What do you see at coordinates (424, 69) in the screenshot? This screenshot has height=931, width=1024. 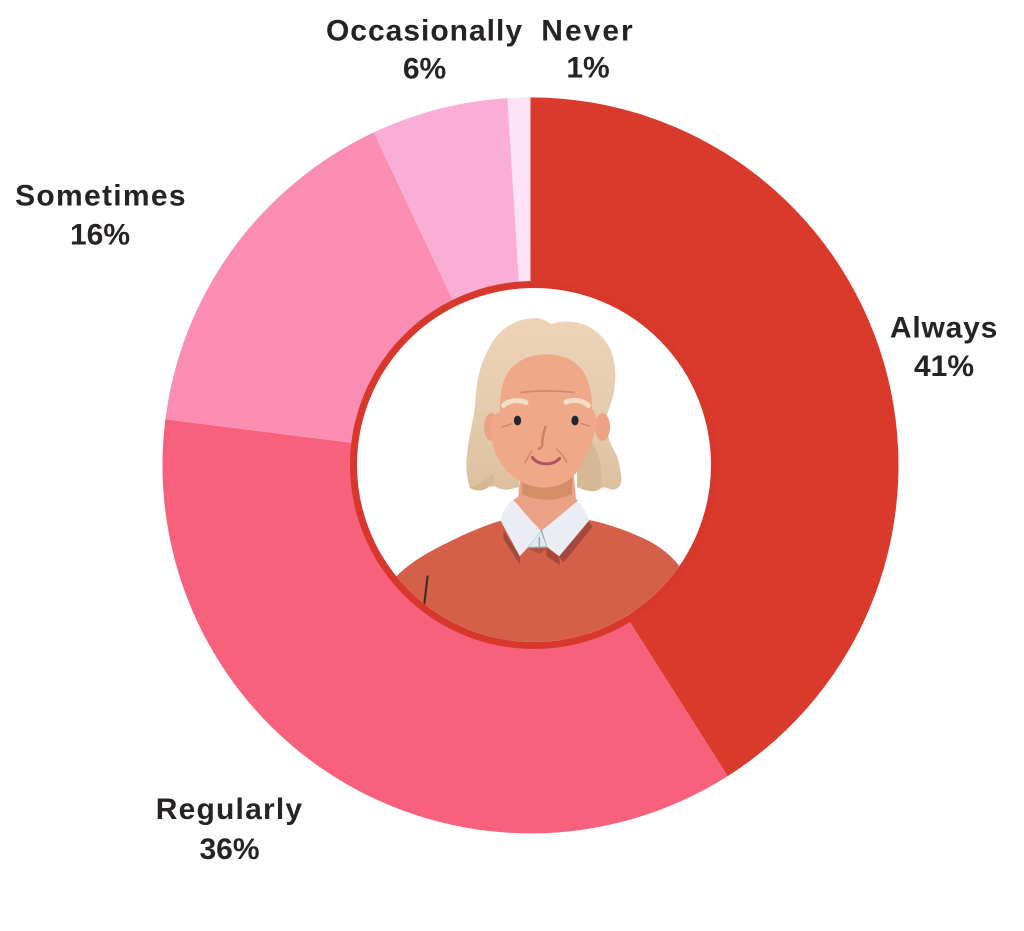 I see `svg-text: 6%` at bounding box center [424, 69].